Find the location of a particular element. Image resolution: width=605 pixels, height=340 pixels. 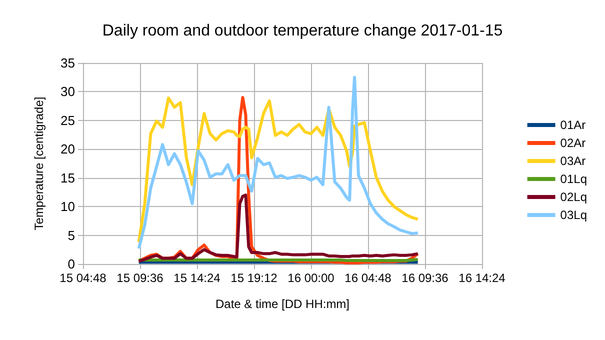

y-tick-label: 0 is located at coordinates (71, 264).